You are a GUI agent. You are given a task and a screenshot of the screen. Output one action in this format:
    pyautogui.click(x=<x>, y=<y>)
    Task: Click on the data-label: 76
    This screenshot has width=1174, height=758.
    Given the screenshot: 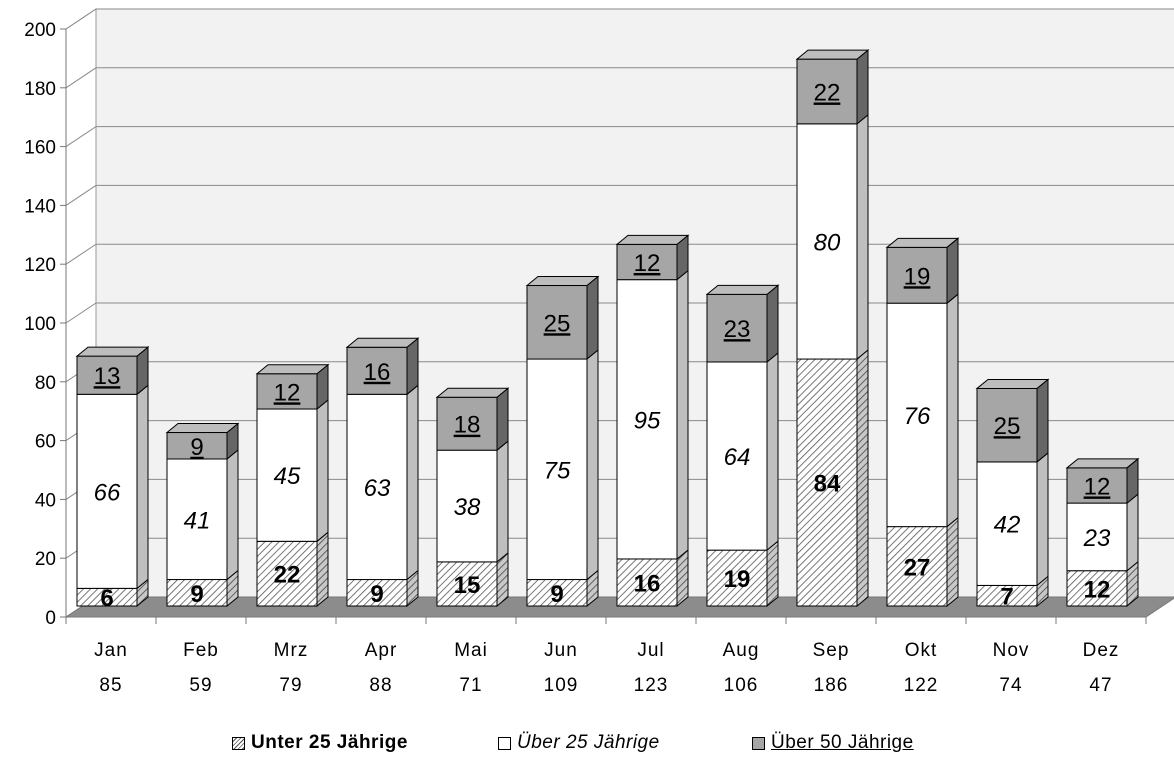 What is the action you would take?
    pyautogui.click(x=917, y=416)
    